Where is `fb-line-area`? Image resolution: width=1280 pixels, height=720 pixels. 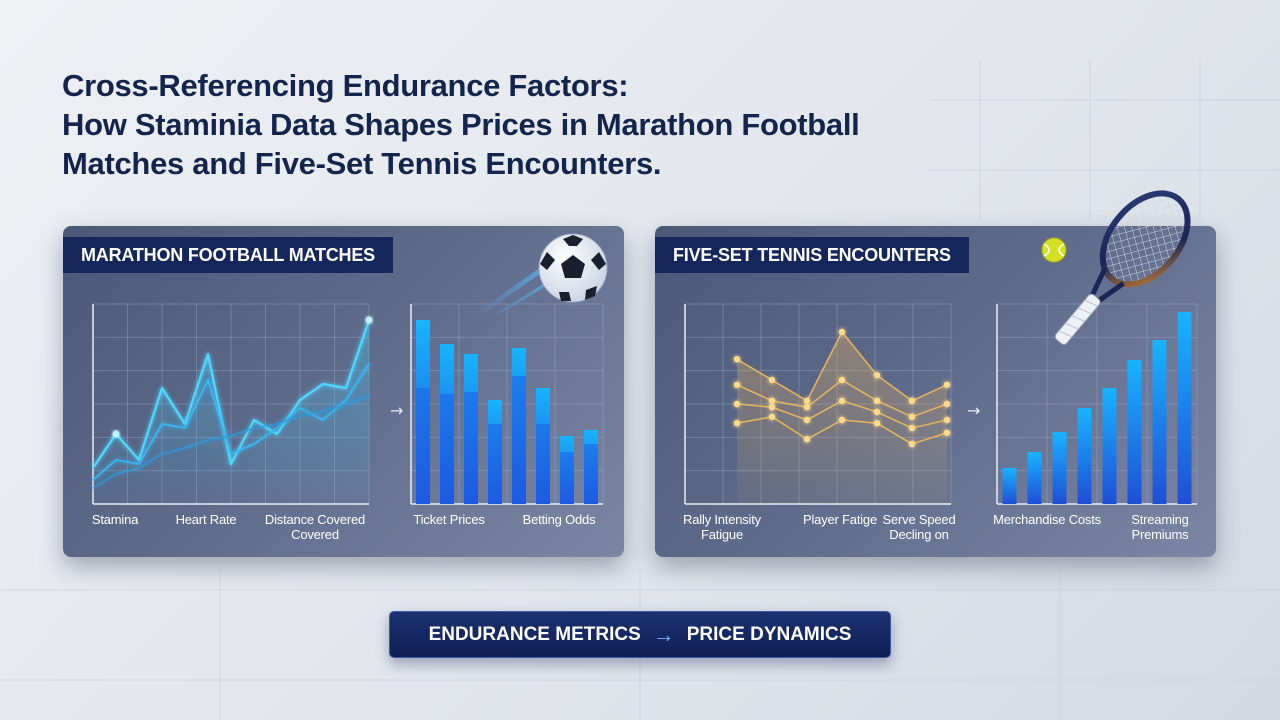
fb-line-area is located at coordinates (231, 412).